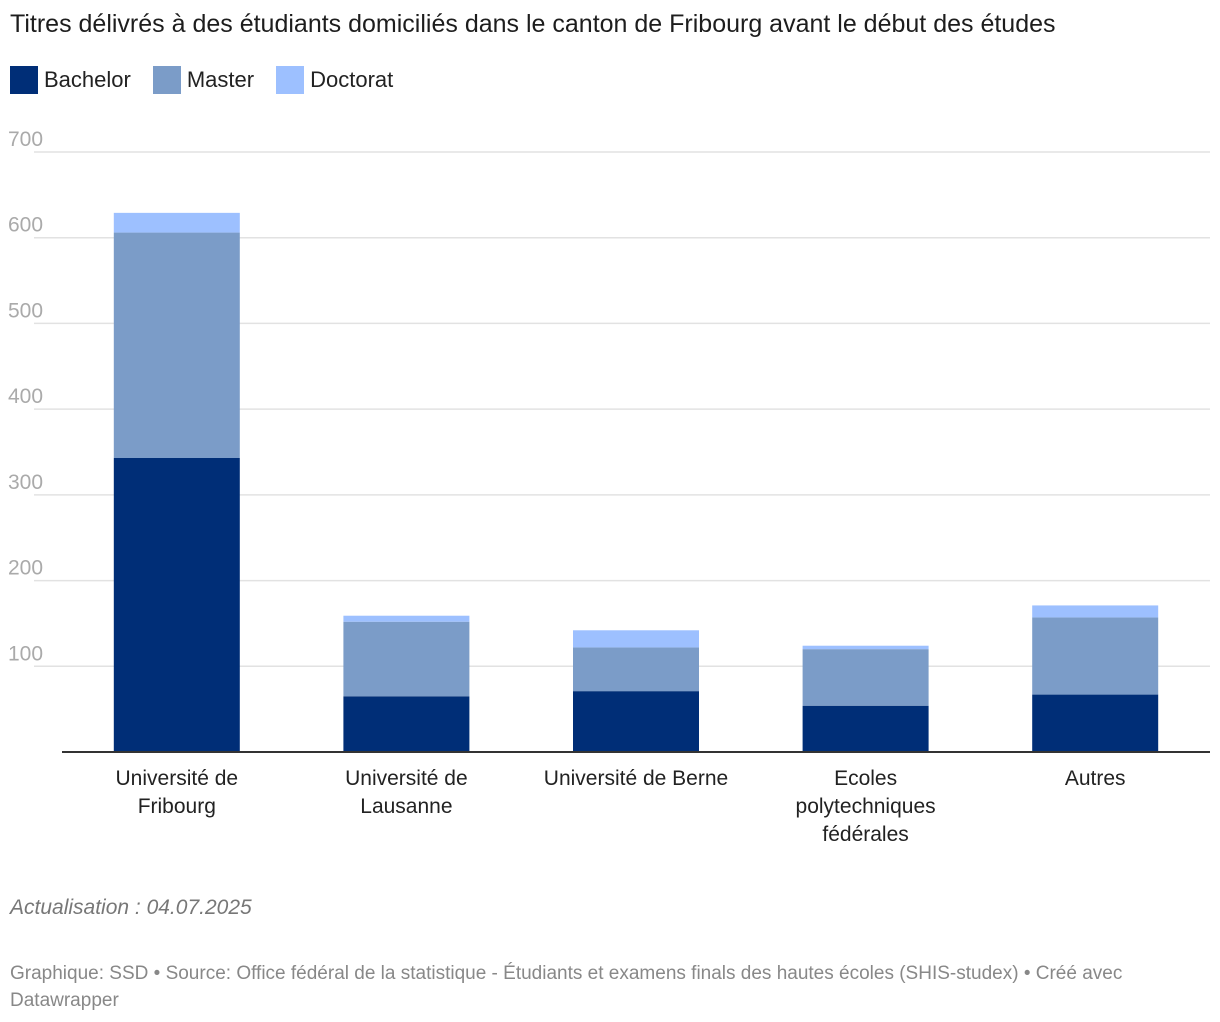 The width and height of the screenshot is (1220, 1022). Describe the element at coordinates (406, 806) in the screenshot. I see `x-category-label: Lausanne` at that location.